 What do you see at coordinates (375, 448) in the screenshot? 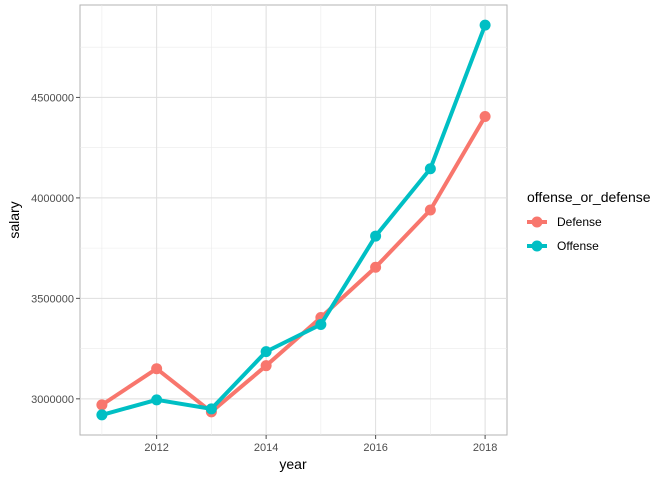
I see `x-tick-label: 2016` at bounding box center [375, 448].